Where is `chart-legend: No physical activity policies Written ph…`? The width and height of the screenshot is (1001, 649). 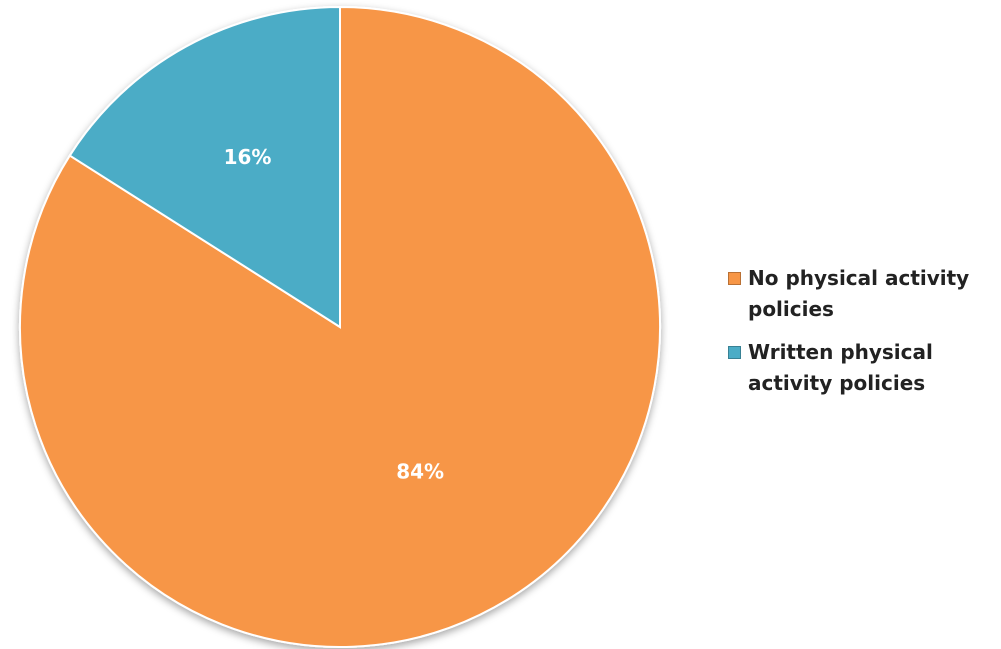 chart-legend: No physical activity policies Written ph… is located at coordinates (860, 337).